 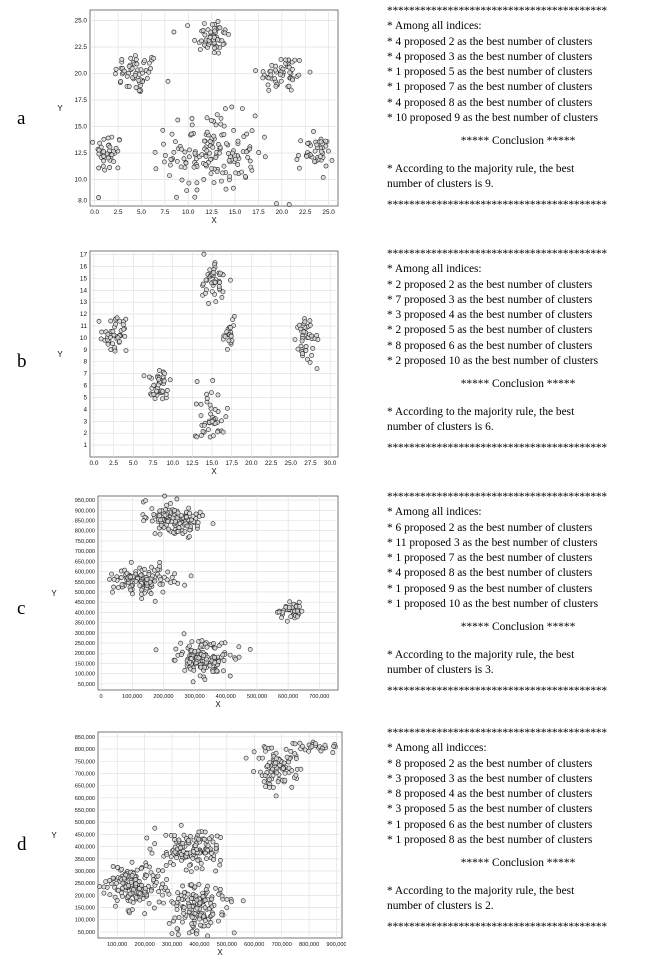 What do you see at coordinates (518, 384) in the screenshot?
I see `conclusion-heading: ***** Conclusion *****` at bounding box center [518, 384].